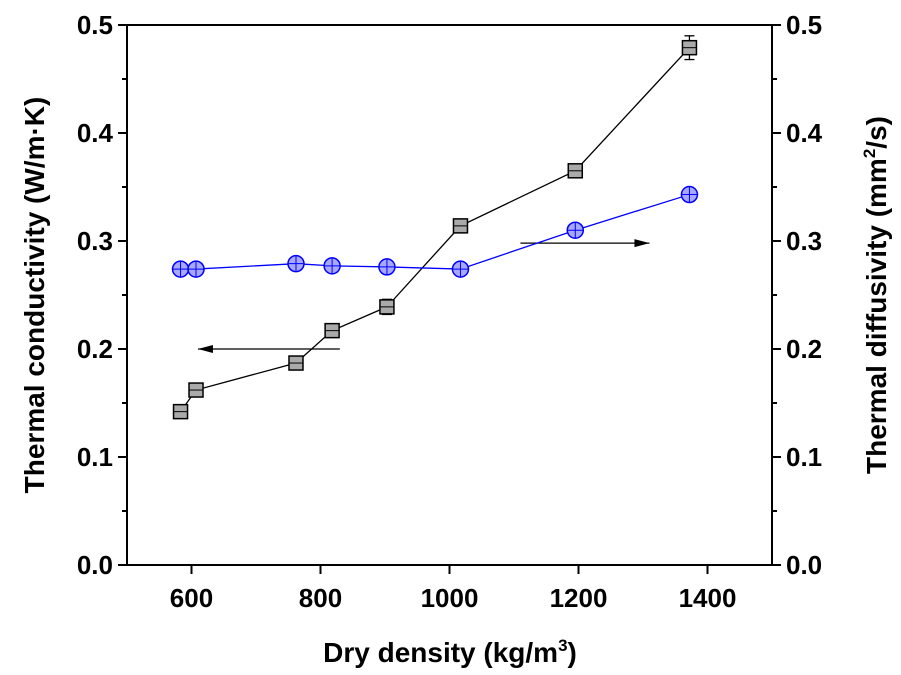  I want to click on y-right-tick-label: 0.4, so click(804, 133).